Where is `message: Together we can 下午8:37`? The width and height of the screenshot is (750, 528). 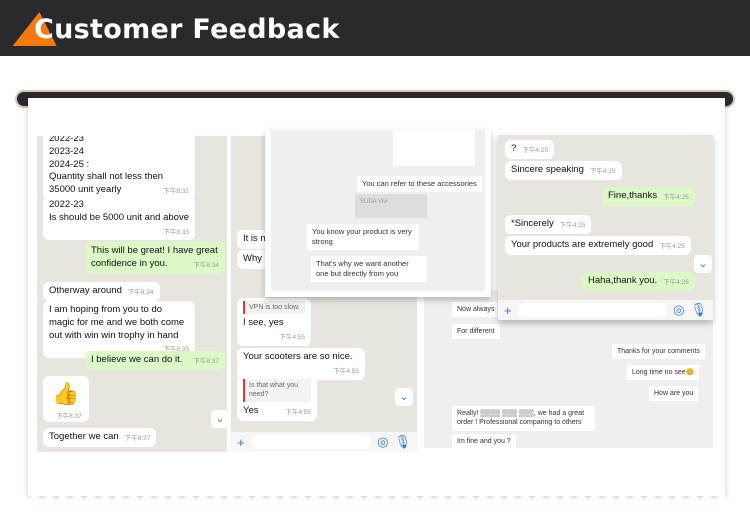
message: Together we can 下午8:37 is located at coordinates (100, 437).